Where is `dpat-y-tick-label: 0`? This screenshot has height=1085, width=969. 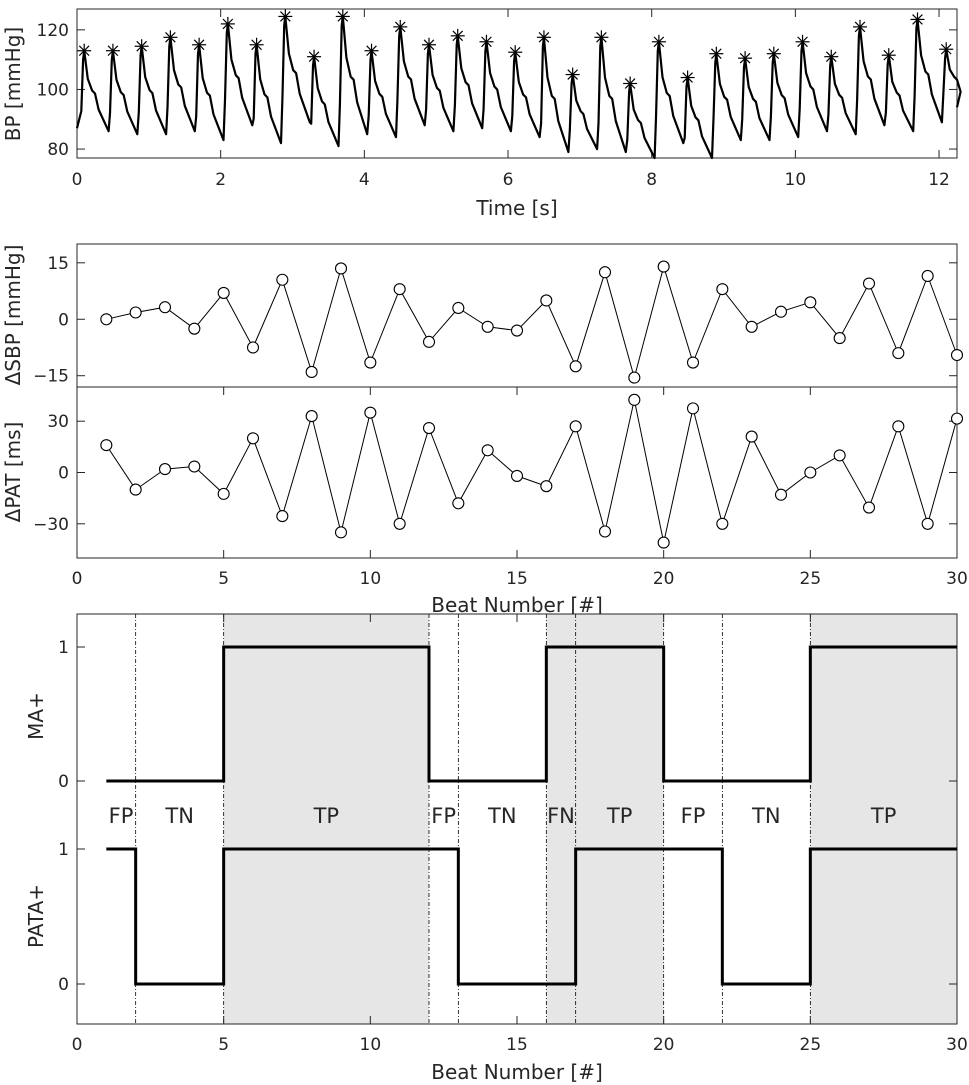
dpat-y-tick-label: 0 is located at coordinates (63, 474).